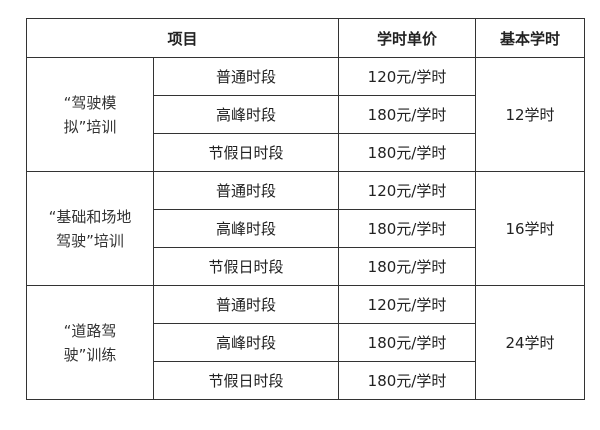 Image resolution: width=600 pixels, height=430 pixels. I want to click on basic-hours-cell: 24学时, so click(530, 342).